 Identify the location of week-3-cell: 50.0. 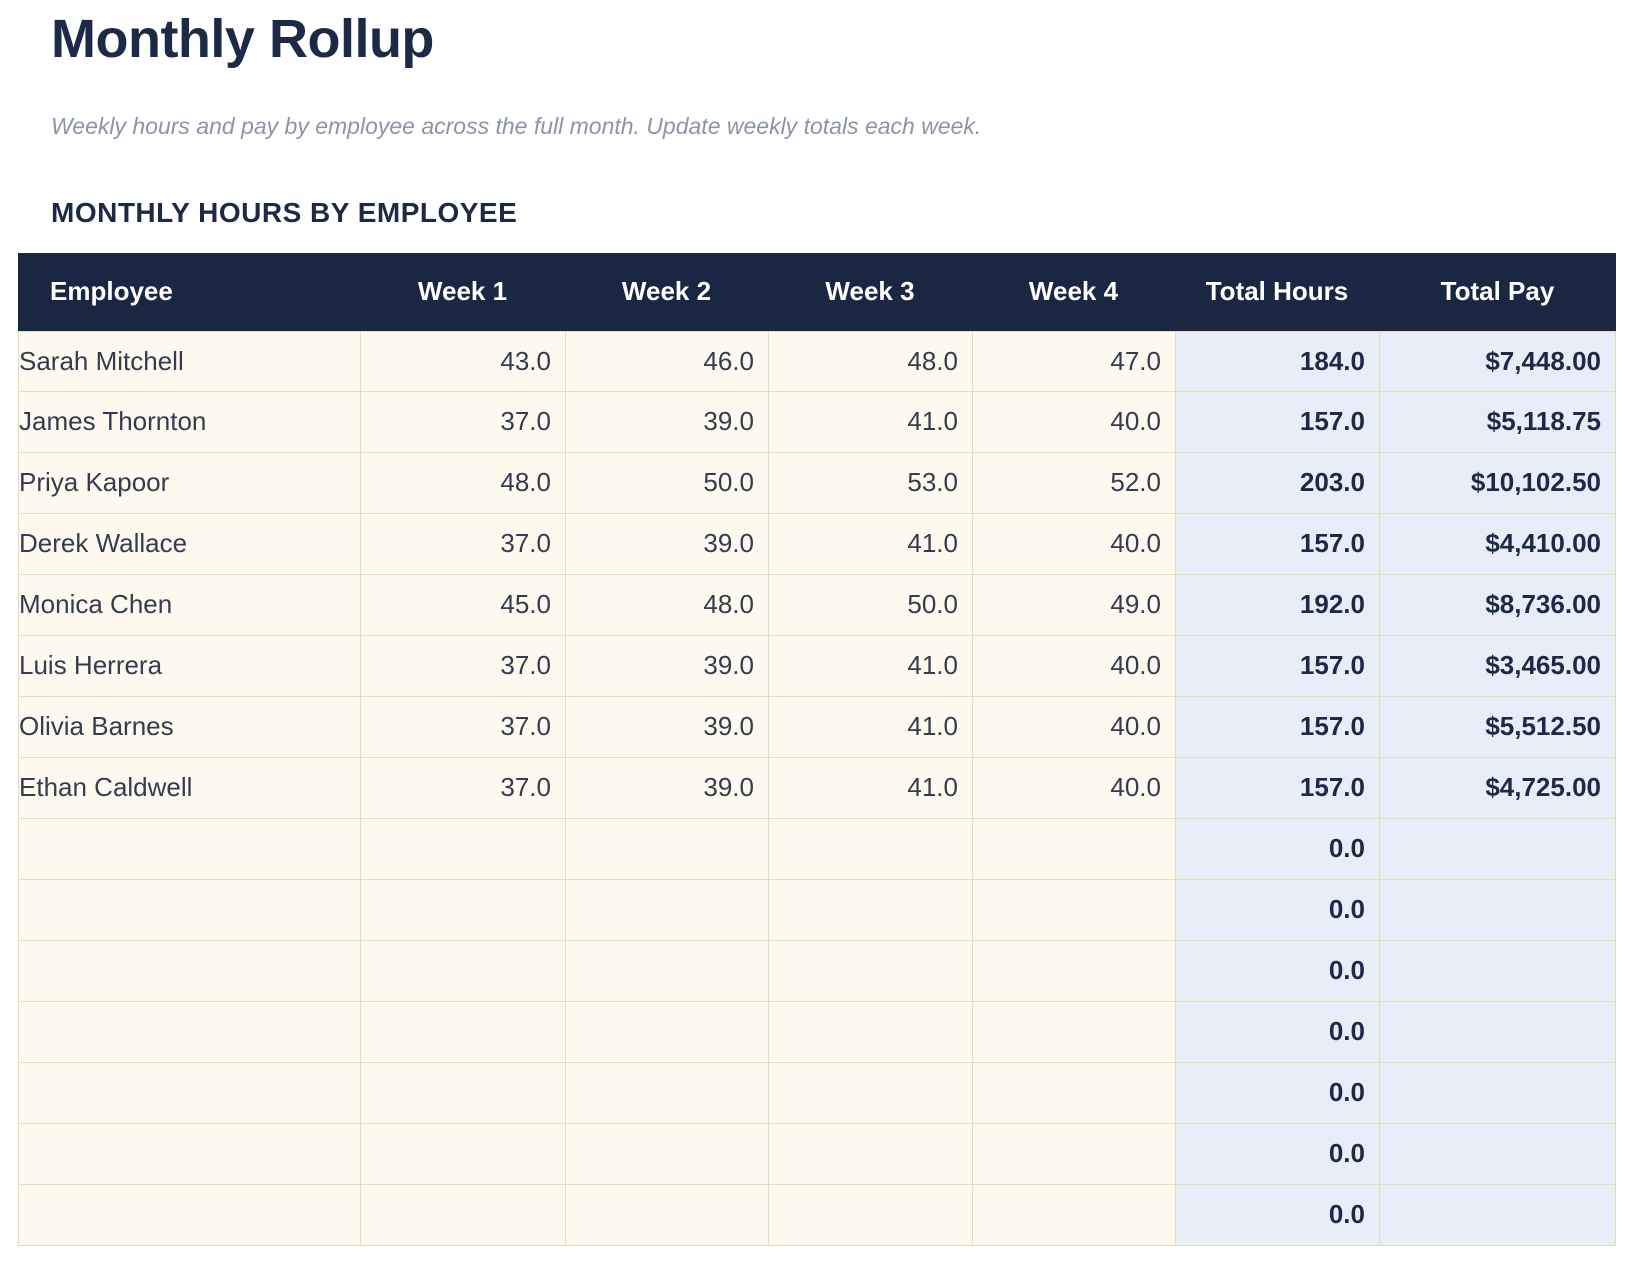
(870, 605).